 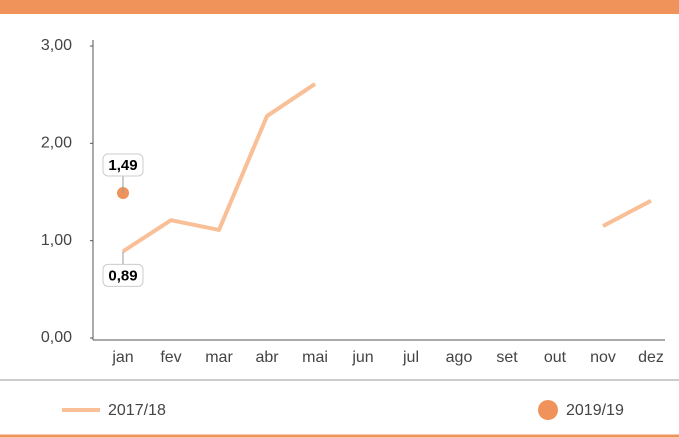 What do you see at coordinates (315, 357) in the screenshot?
I see `x-tick-label: mai` at bounding box center [315, 357].